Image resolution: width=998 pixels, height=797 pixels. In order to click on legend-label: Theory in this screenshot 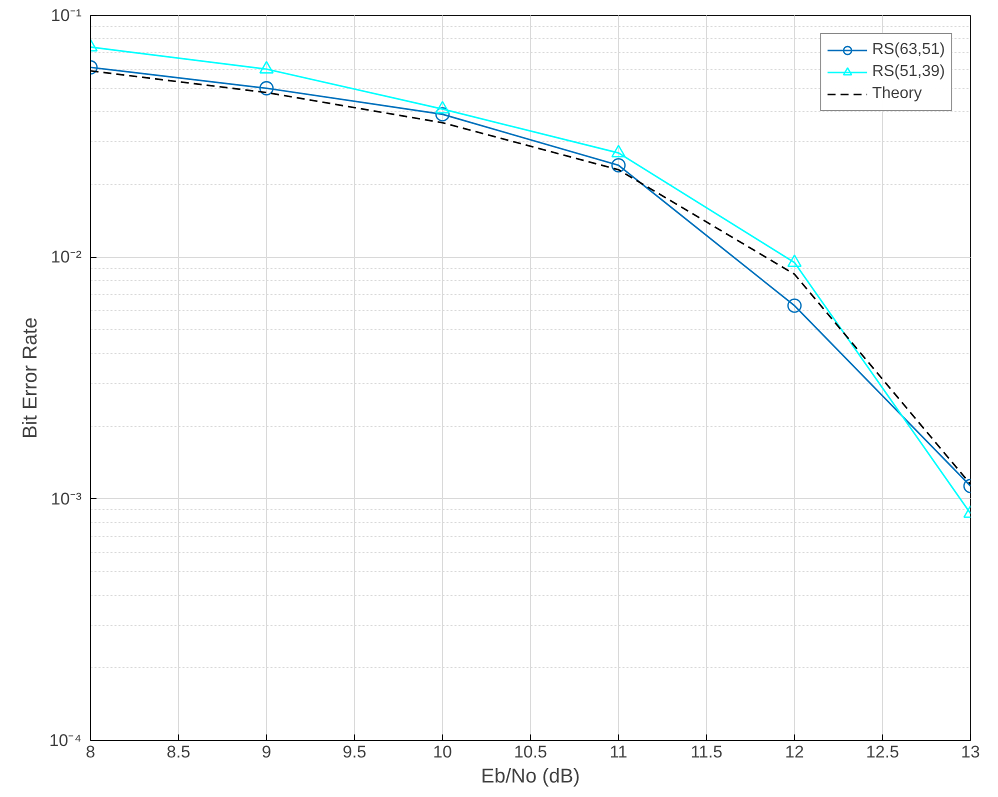, I will do `click(897, 94)`.